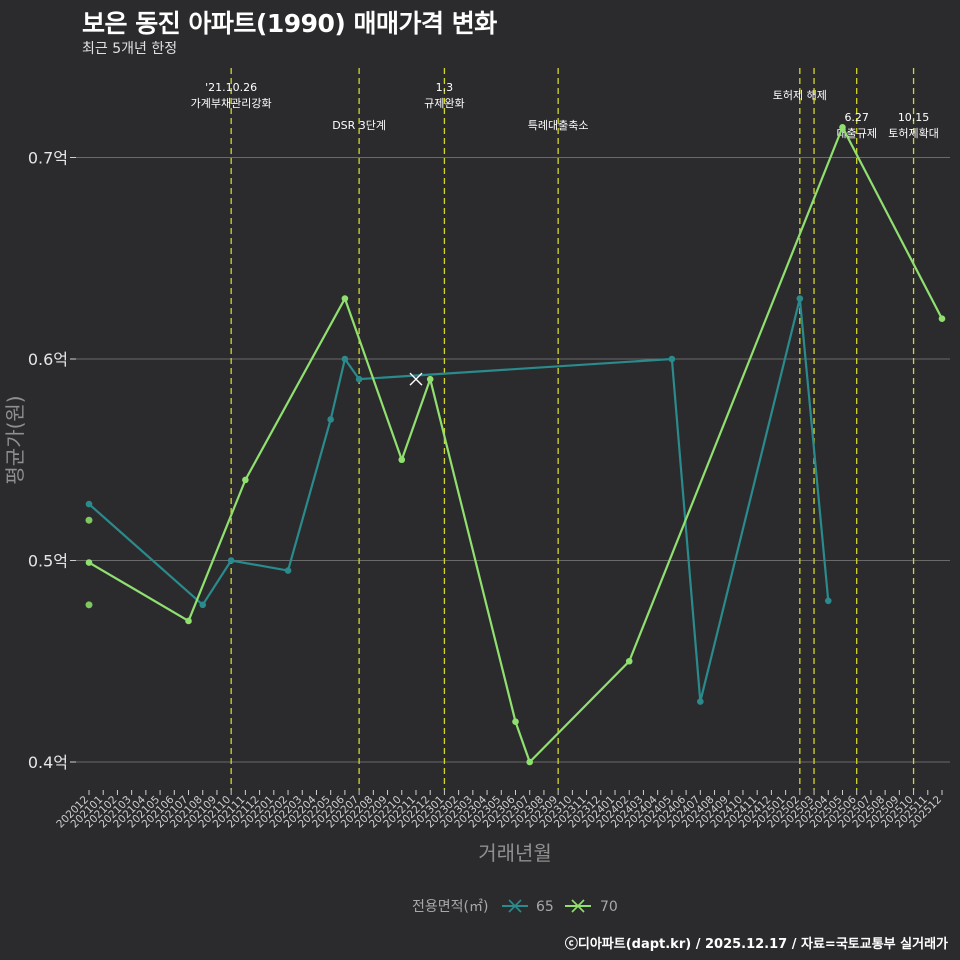  Describe the element at coordinates (545, 907) in the screenshot. I see `legend-label-65: 65` at that location.